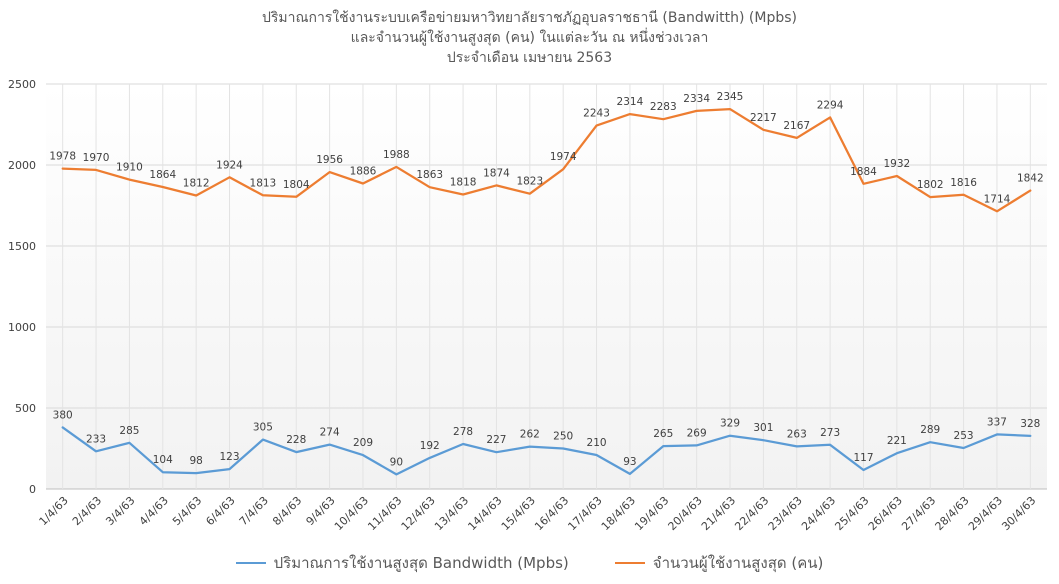  I want to click on users-label-6: 1924, so click(229, 165).